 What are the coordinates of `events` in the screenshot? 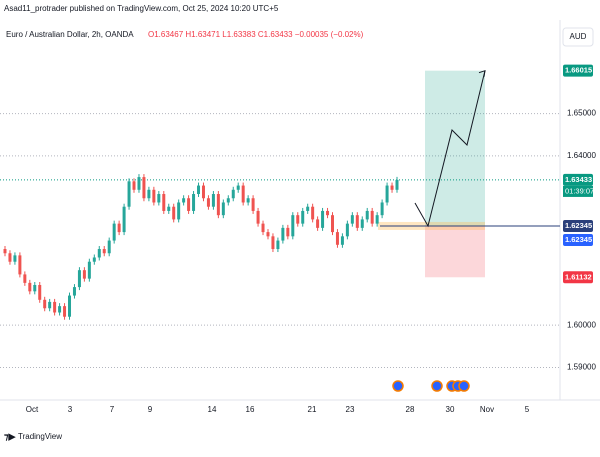 It's located at (431, 386).